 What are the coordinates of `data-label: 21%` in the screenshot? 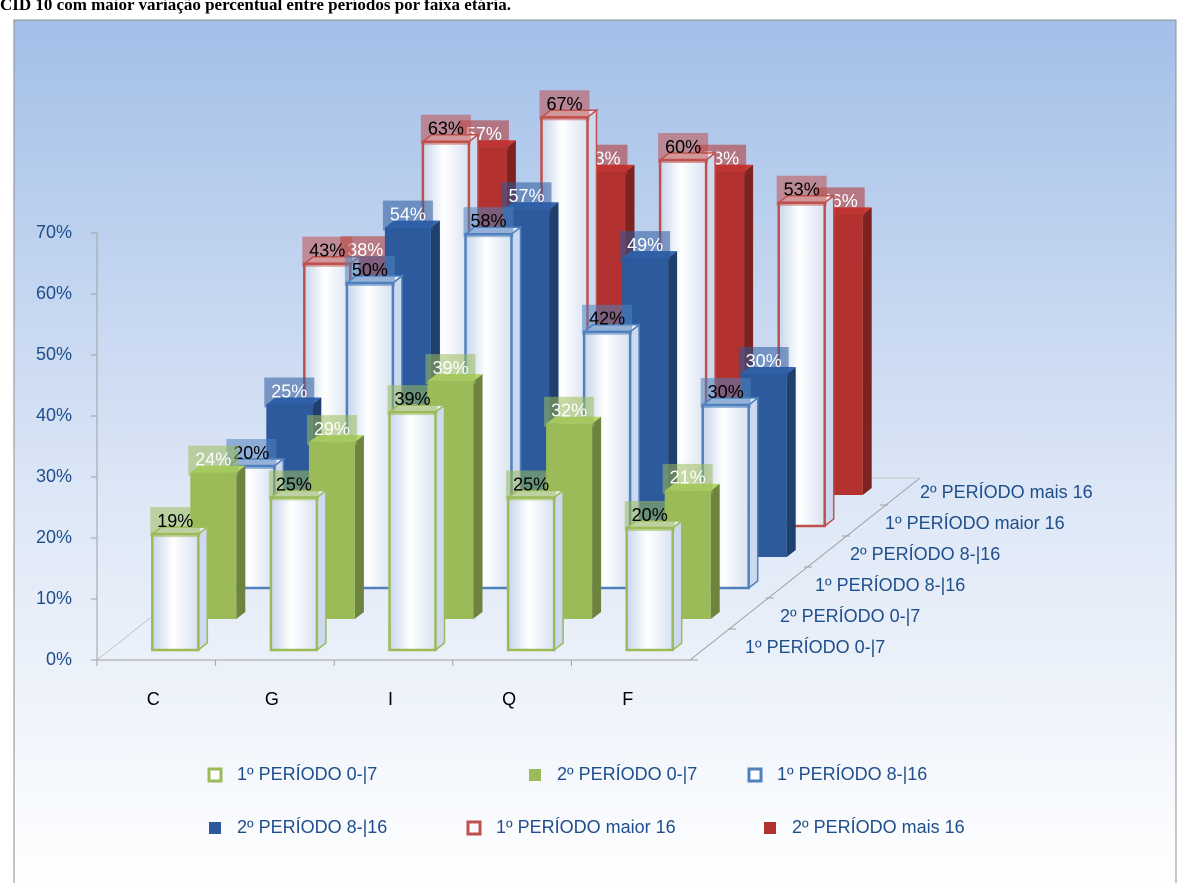 It's located at (688, 478).